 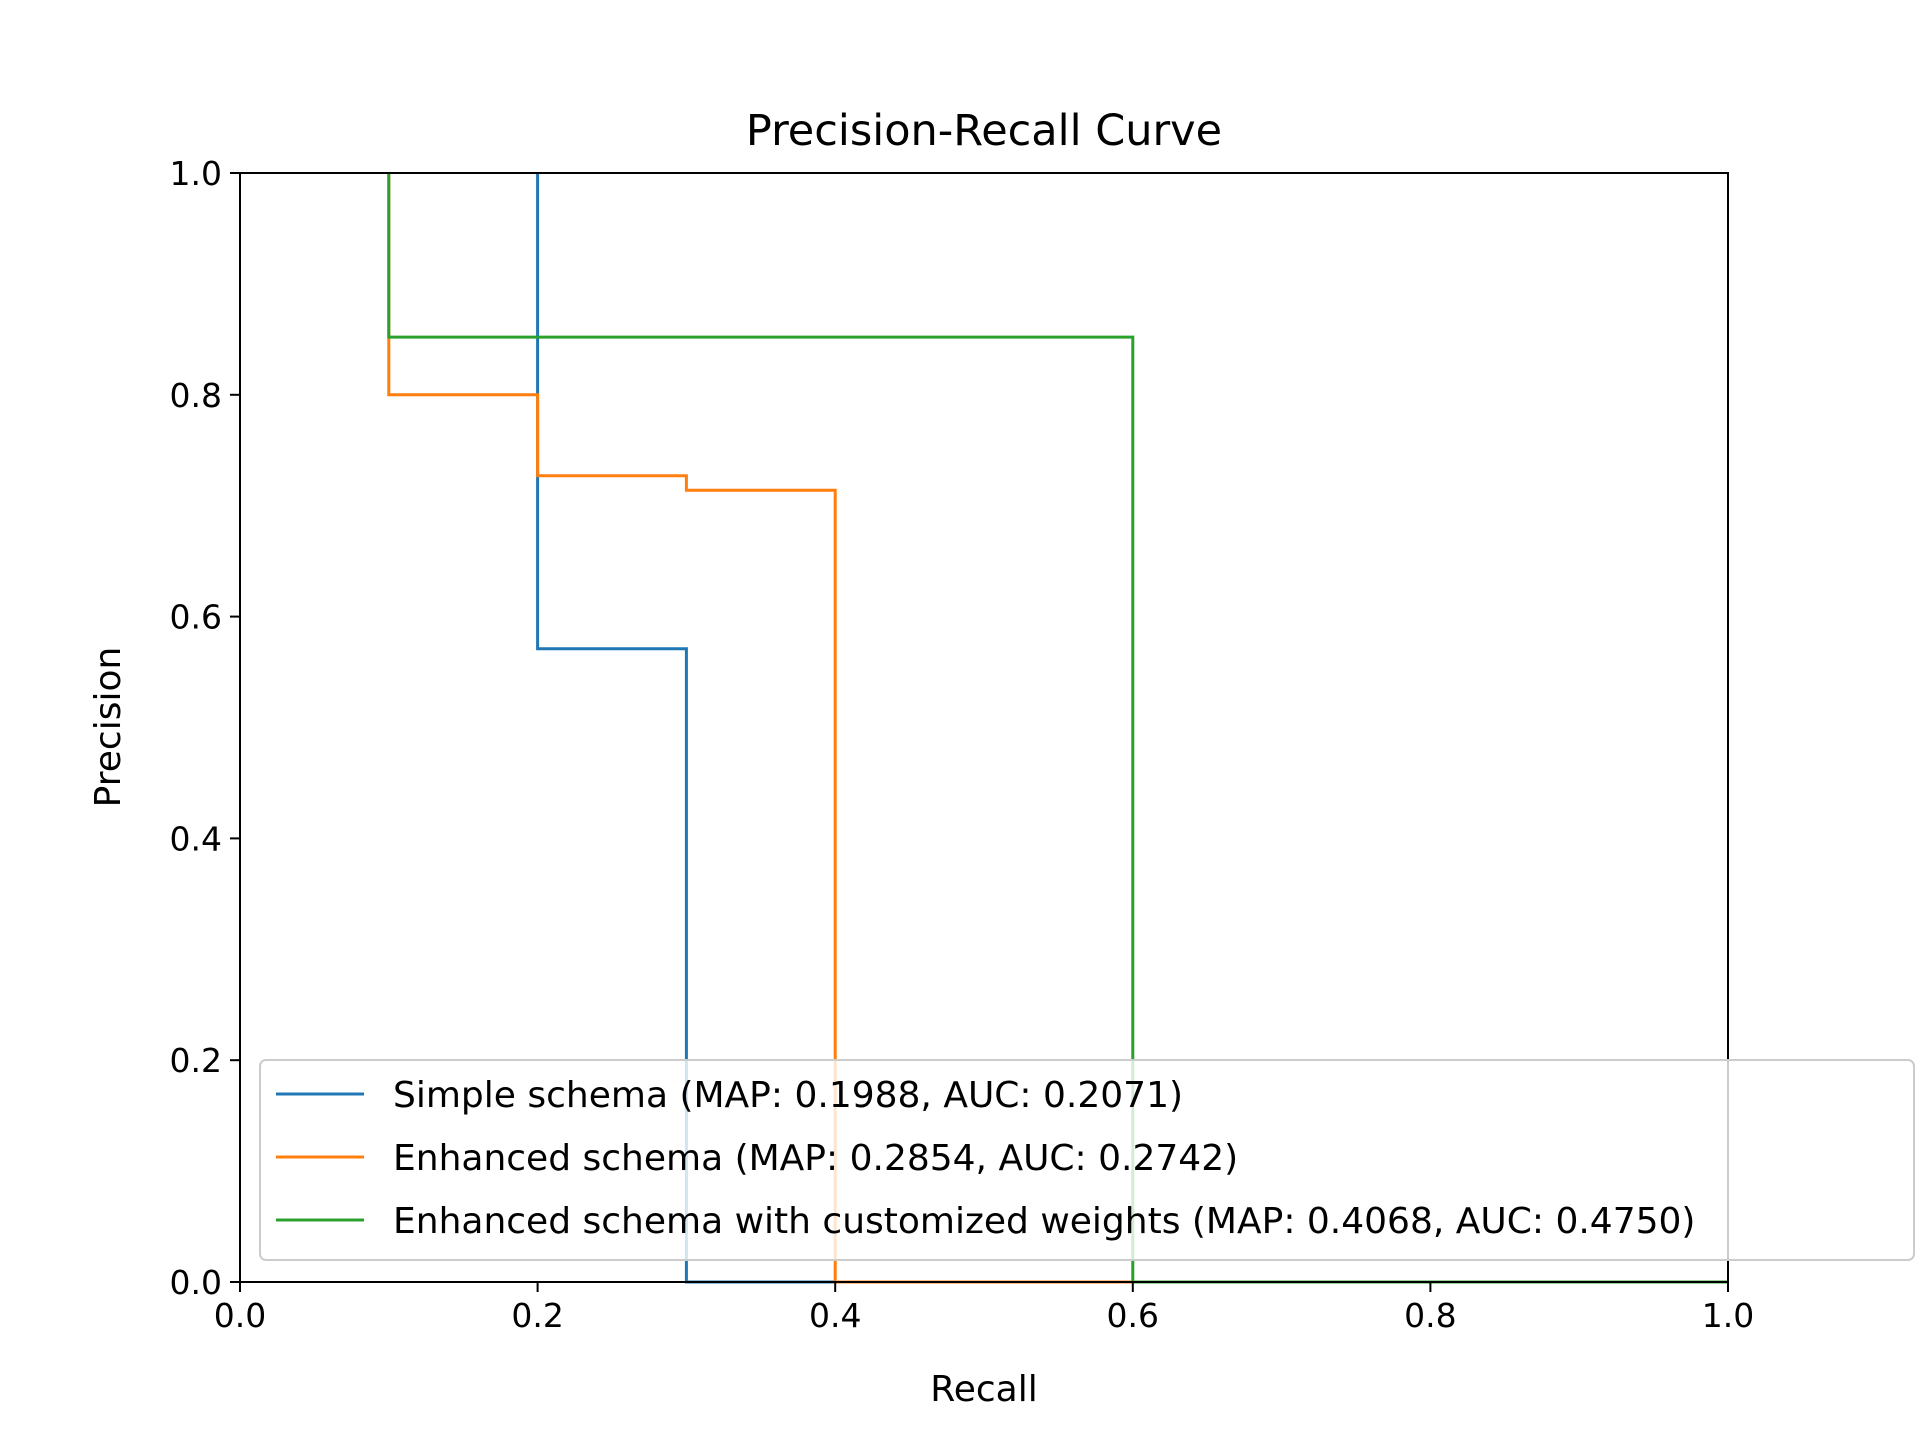 What do you see at coordinates (788, 1095) in the screenshot?
I see `legend-label-simple-schema: Simple schema (MAP: 0.1988, AUC: 0.2071)` at bounding box center [788, 1095].